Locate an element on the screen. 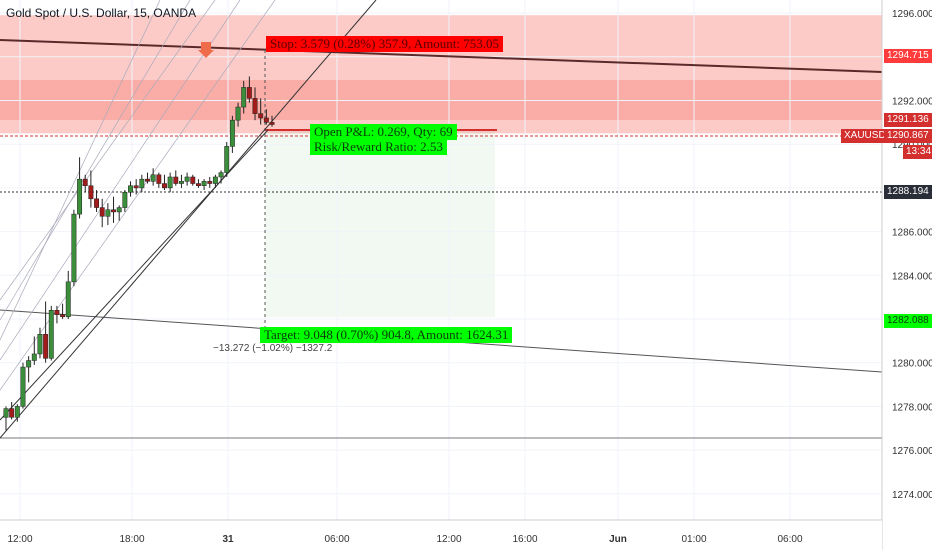 This screenshot has height=550, width=932. price-tick-label: 1286.000 is located at coordinates (912, 233).